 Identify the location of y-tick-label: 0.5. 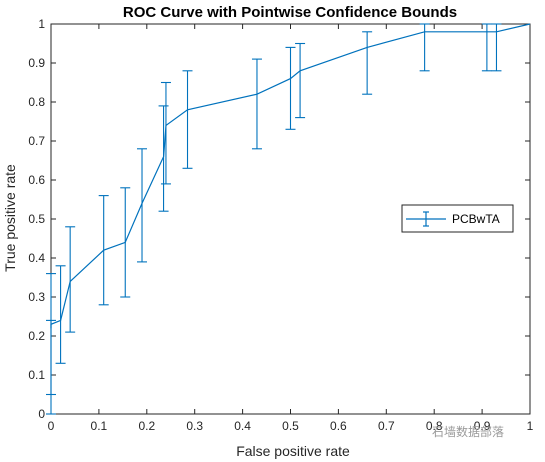
(36, 219).